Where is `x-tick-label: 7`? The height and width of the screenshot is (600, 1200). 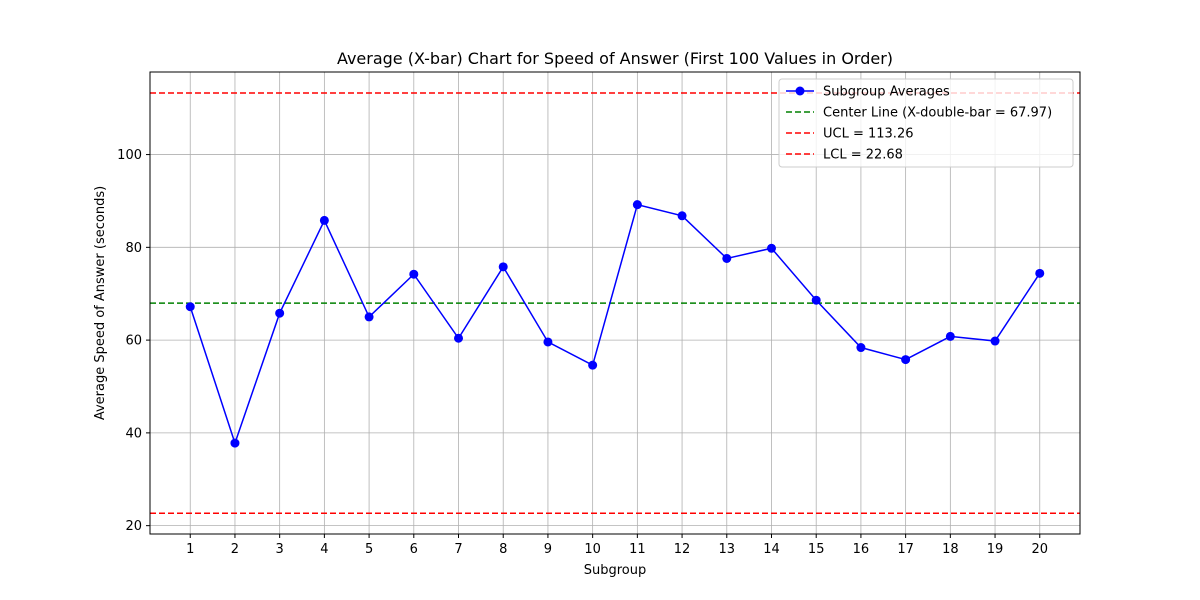
x-tick-label: 7 is located at coordinates (458, 549).